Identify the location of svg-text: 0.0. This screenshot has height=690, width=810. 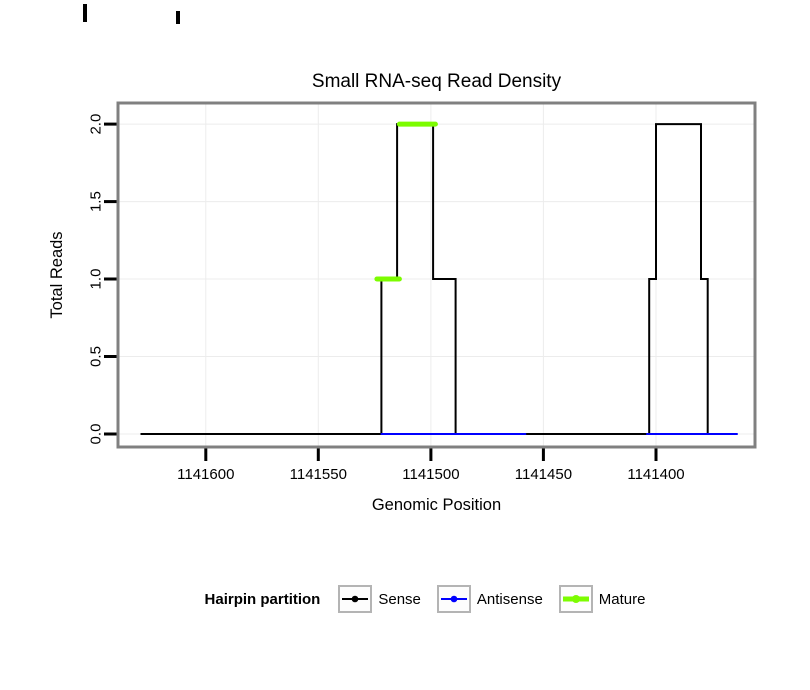
(96, 434).